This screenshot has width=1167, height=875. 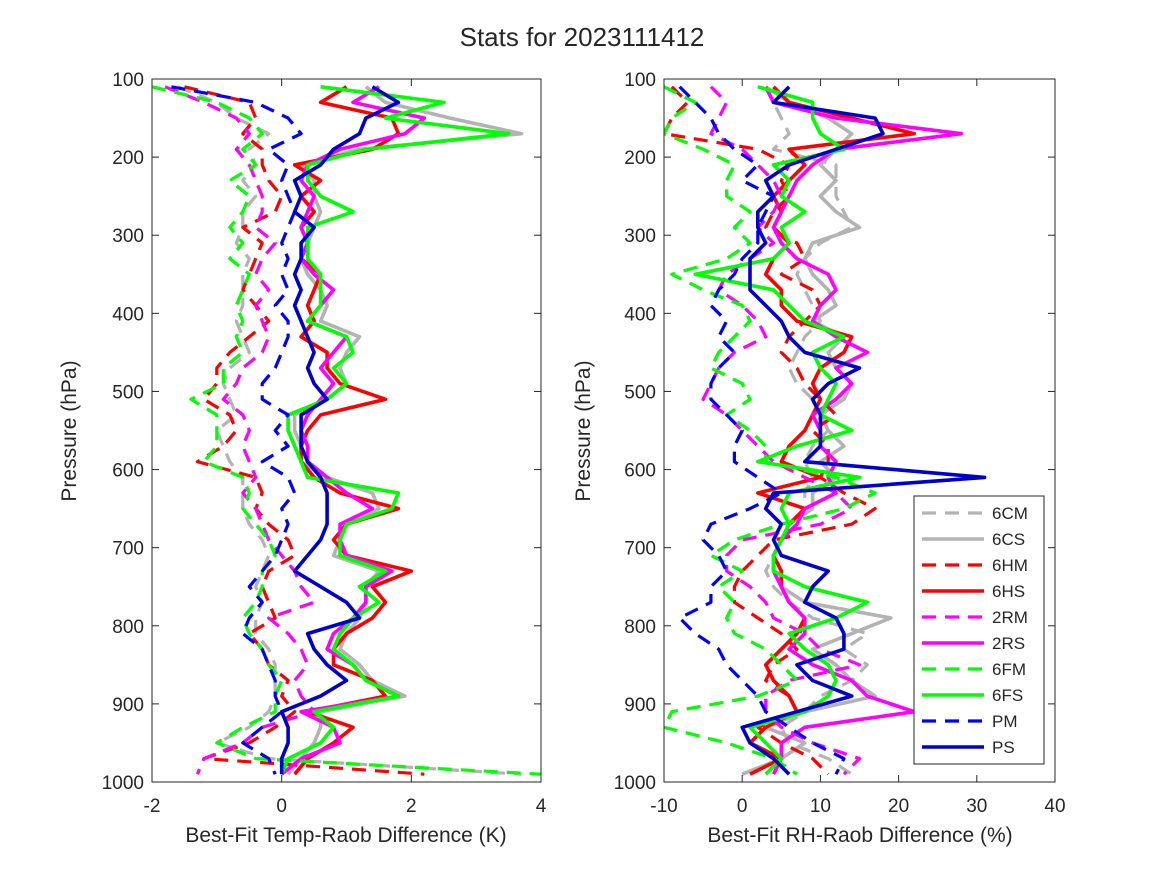 I want to click on rh-series-6fs, so click(x=781, y=430).